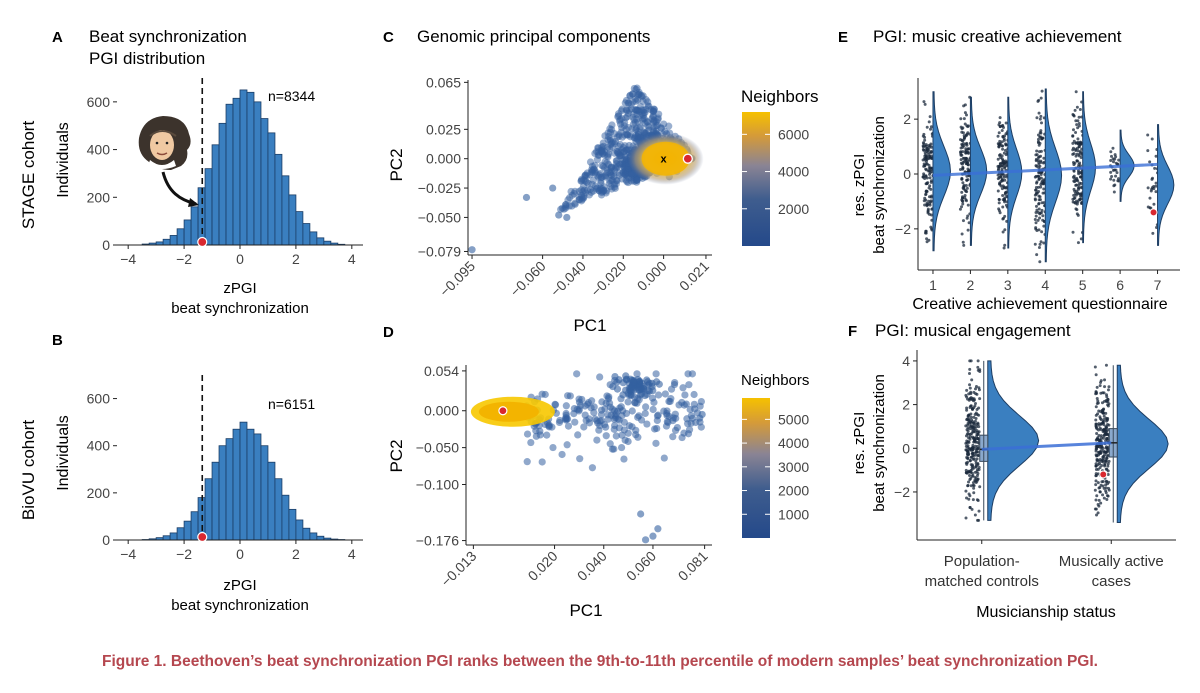 This screenshot has width=1200, height=693. What do you see at coordinates (906, 405) in the screenshot?
I see `y-tick-label: 2` at bounding box center [906, 405].